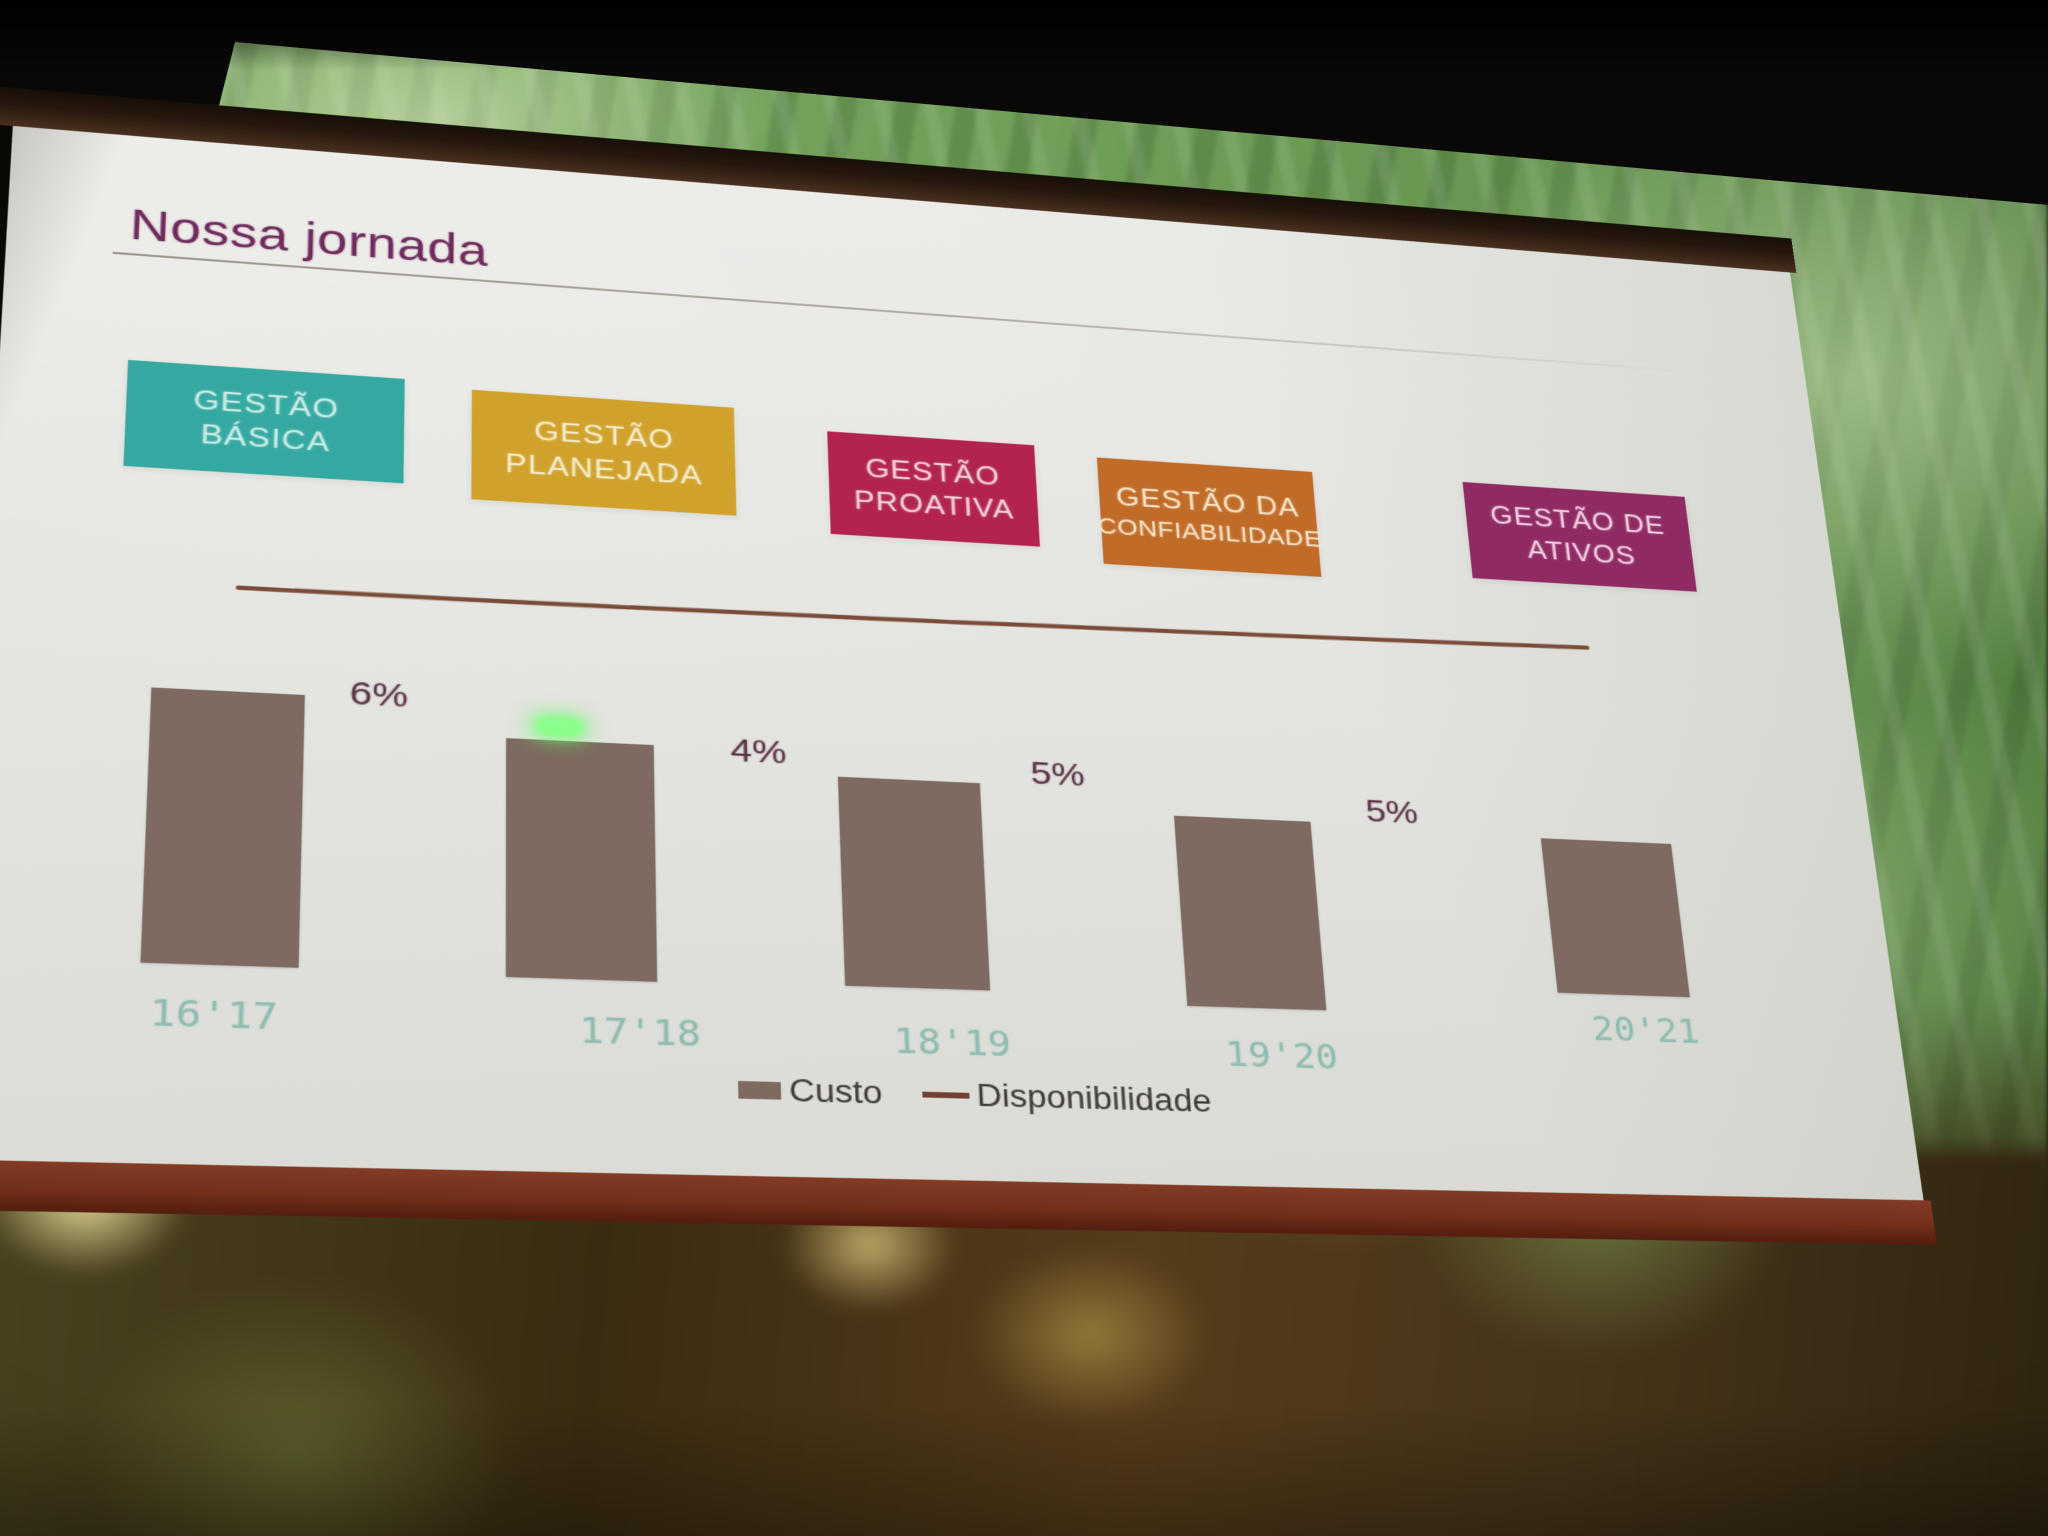 The width and height of the screenshot is (2048, 1536). Describe the element at coordinates (1646, 1031) in the screenshot. I see `x-category-label-20-21: 20'21` at that location.